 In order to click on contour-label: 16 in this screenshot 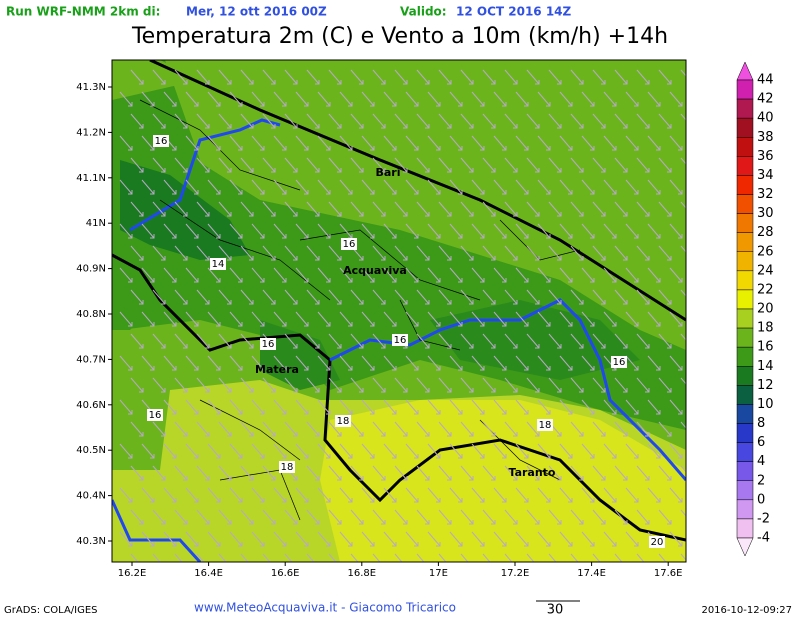, I will do `click(349, 244)`.